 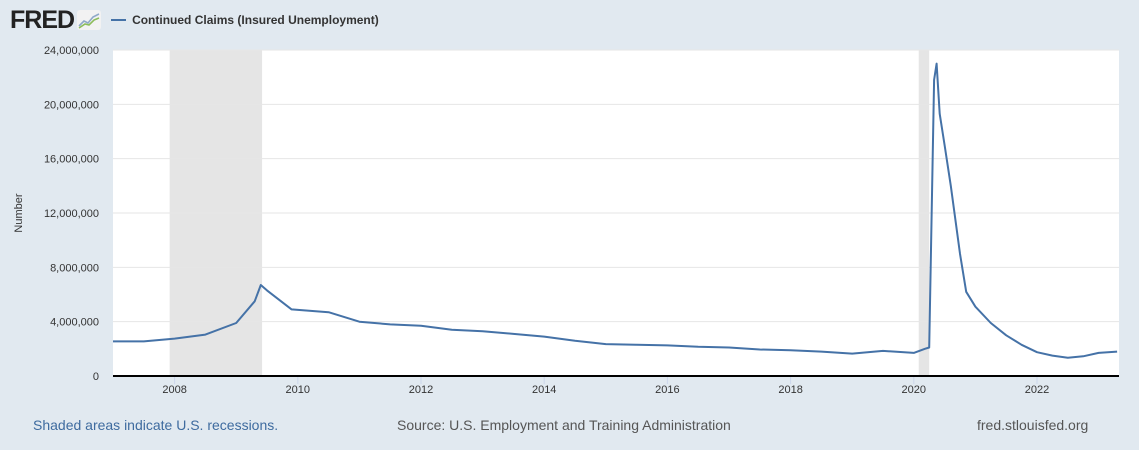 What do you see at coordinates (1033, 425) in the screenshot?
I see `site-link: fred.stlouisfed.org` at bounding box center [1033, 425].